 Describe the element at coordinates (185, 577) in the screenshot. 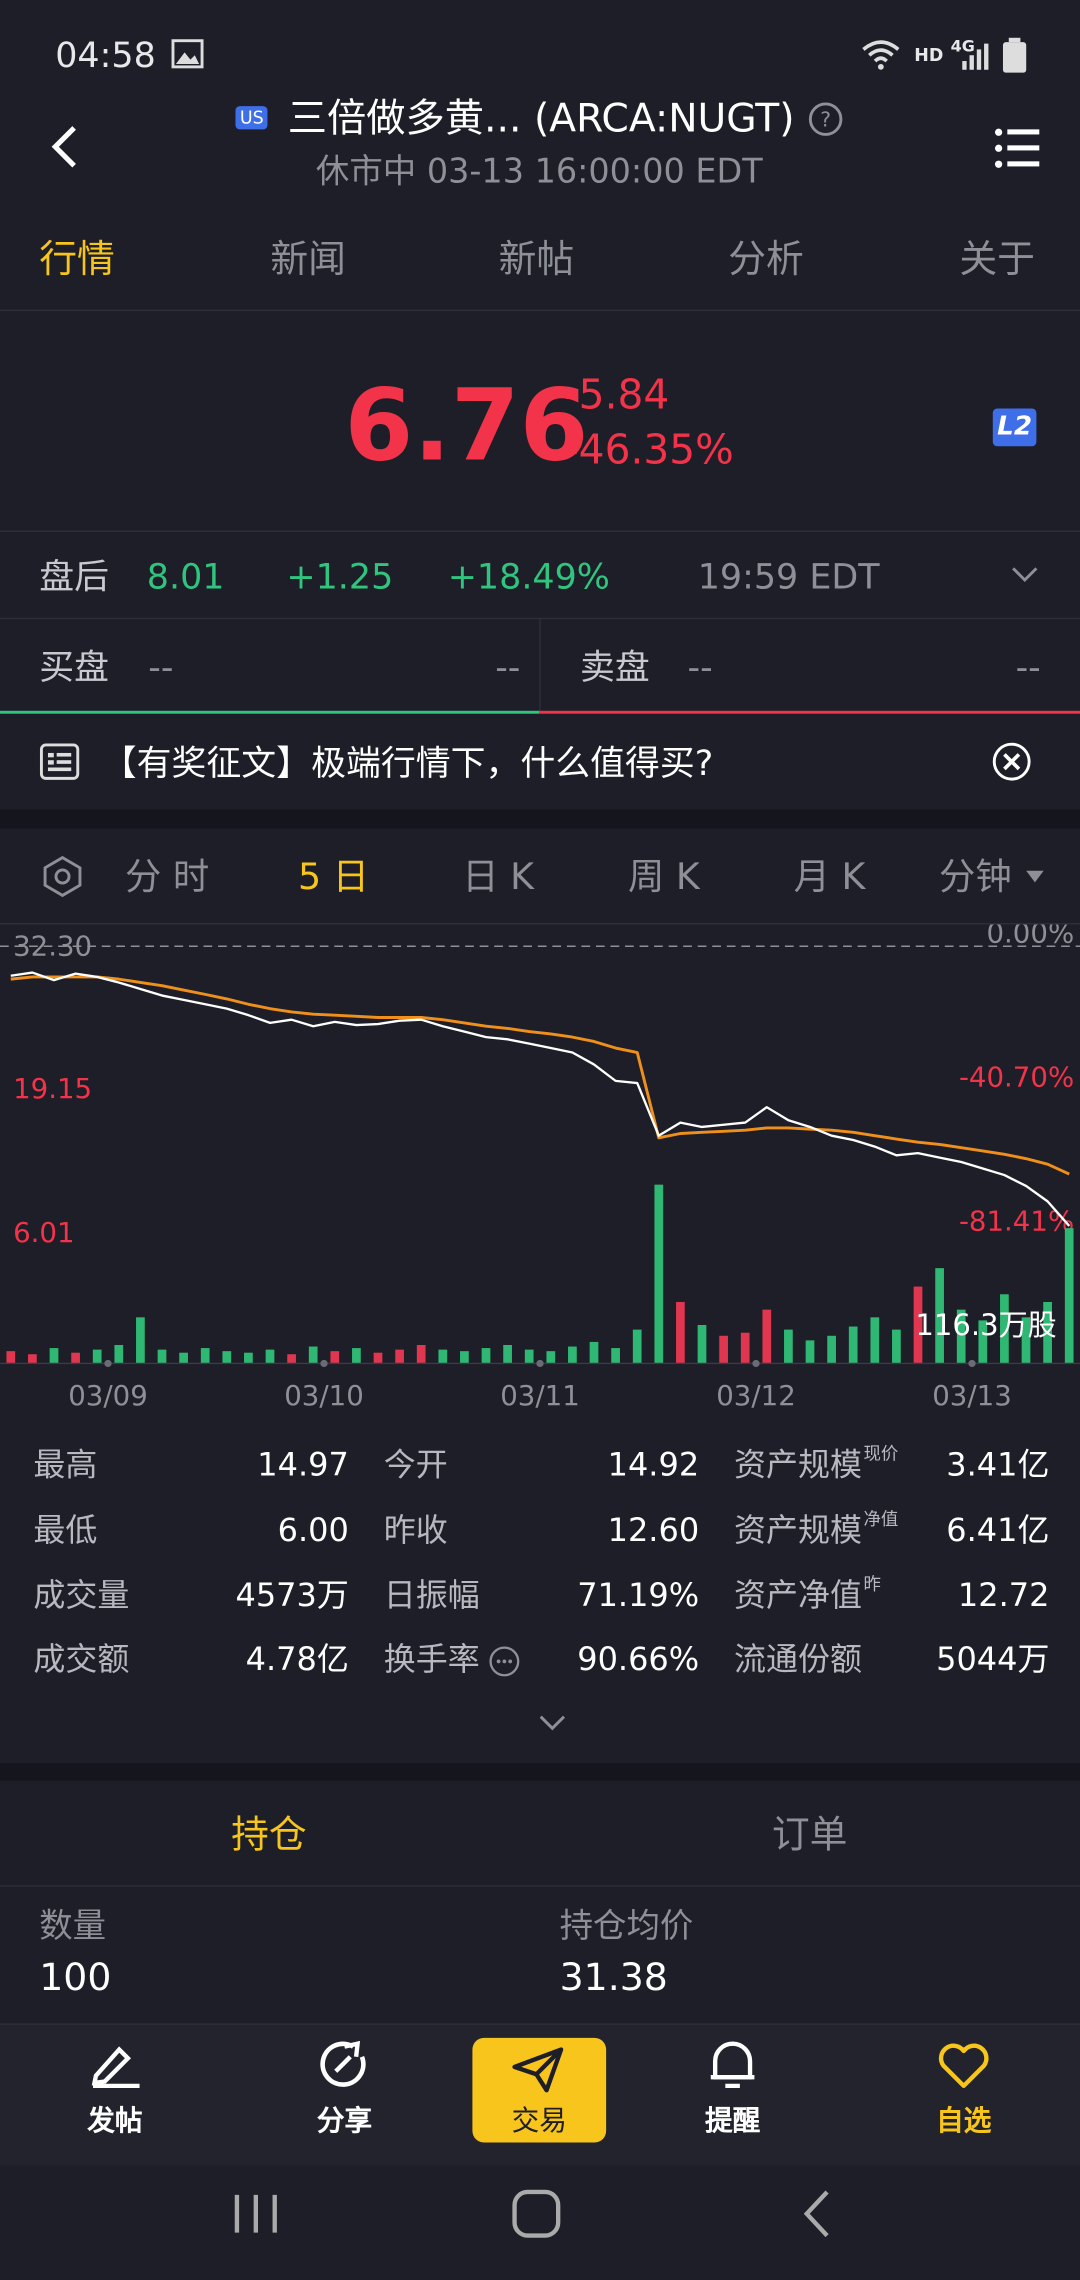

I see `after-hours-price: 8.01` at that location.